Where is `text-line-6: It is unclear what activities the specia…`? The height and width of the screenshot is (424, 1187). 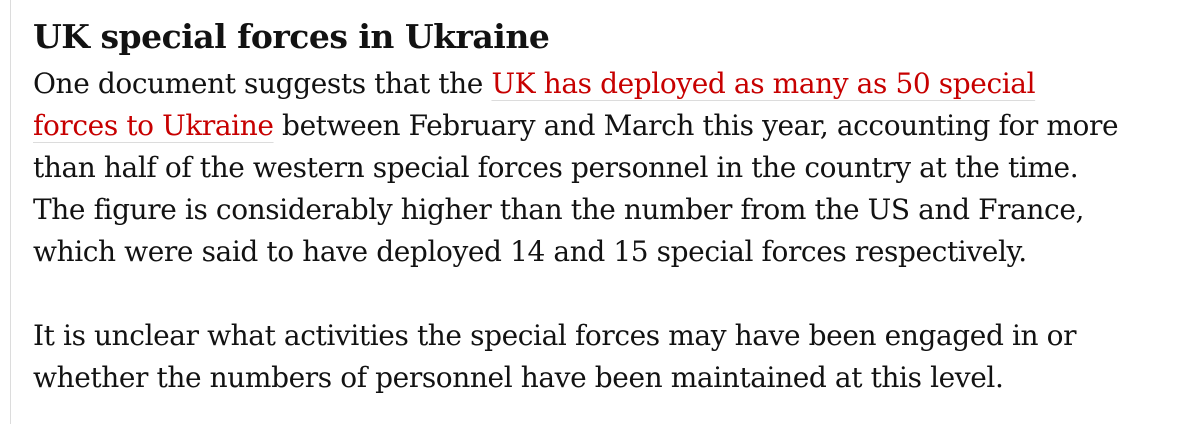 text-line-6: It is unclear what activities the specia… is located at coordinates (555, 335).